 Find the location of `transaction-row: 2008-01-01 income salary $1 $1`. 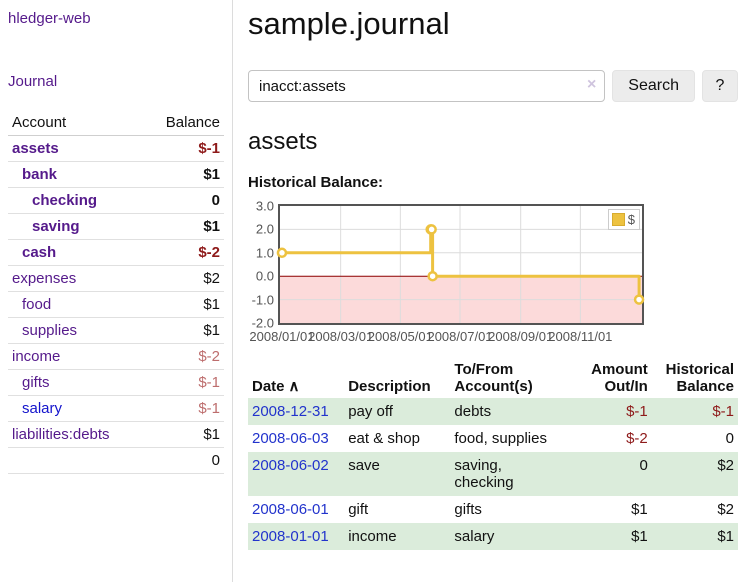

transaction-row: 2008-01-01 income salary $1 $1 is located at coordinates (493, 536).